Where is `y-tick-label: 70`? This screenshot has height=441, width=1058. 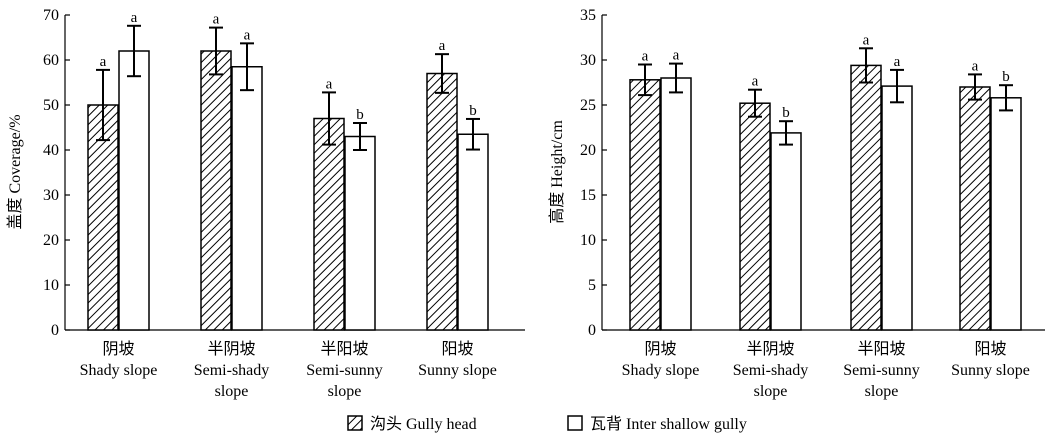
y-tick-label: 70 is located at coordinates (51, 15).